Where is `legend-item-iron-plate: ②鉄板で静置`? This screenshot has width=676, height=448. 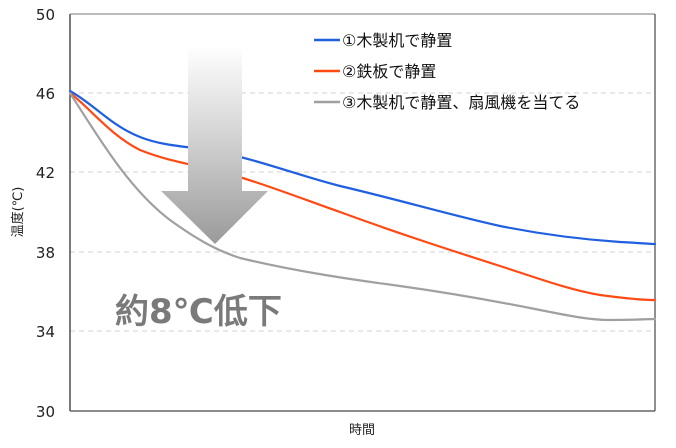 legend-item-iron-plate: ②鉄板で静置 is located at coordinates (375, 71).